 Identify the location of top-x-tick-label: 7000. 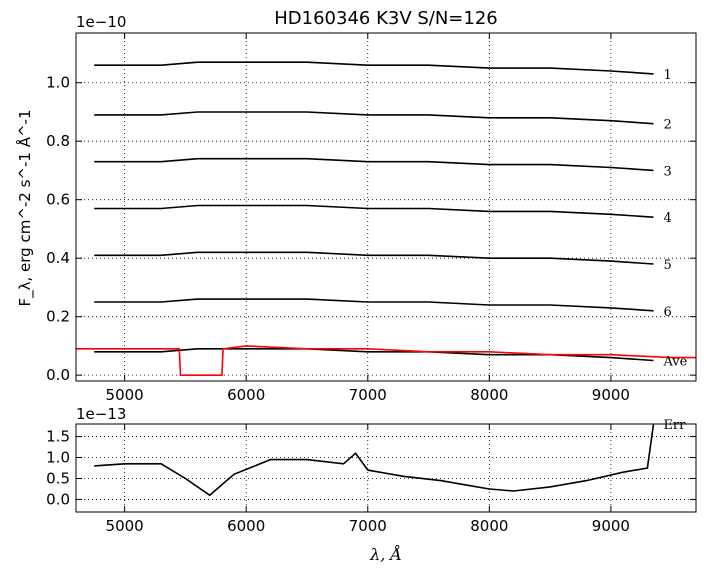
(368, 395).